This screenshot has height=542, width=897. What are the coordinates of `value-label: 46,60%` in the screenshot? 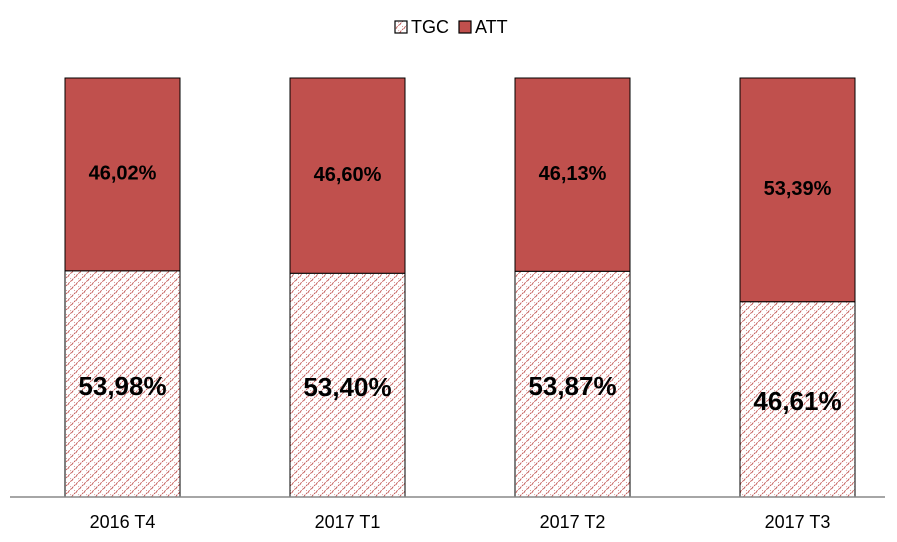 It's located at (348, 175).